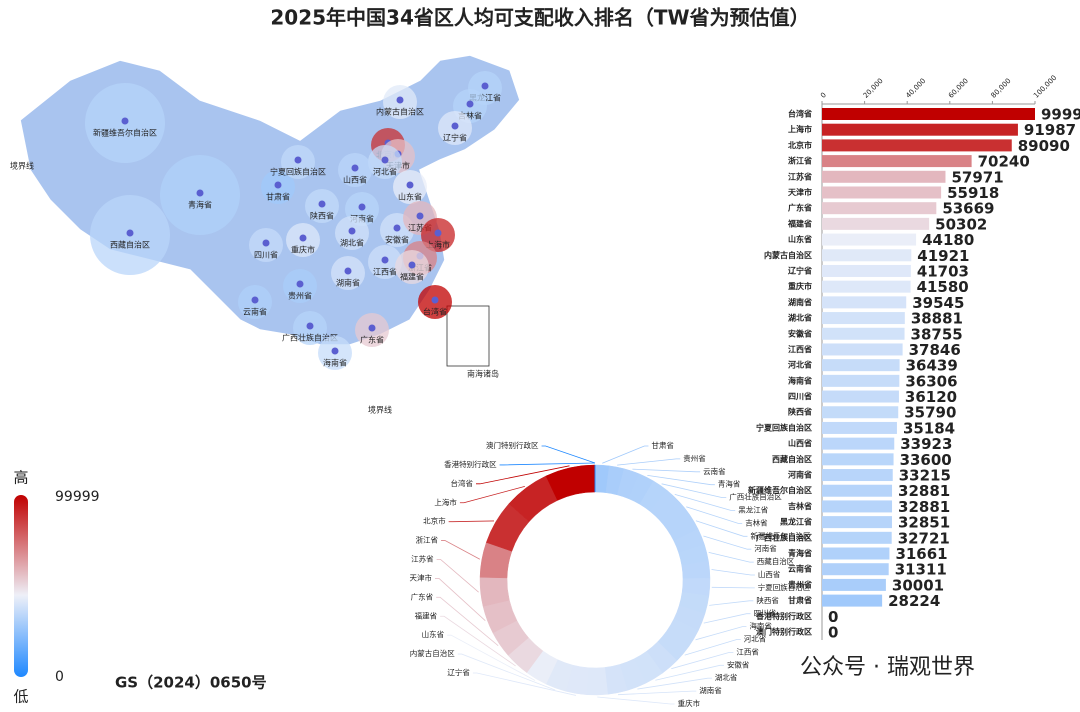 Image resolution: width=1080 pixels, height=712 pixels. I want to click on donut-label: 宁夏回族自治区, so click(784, 587).